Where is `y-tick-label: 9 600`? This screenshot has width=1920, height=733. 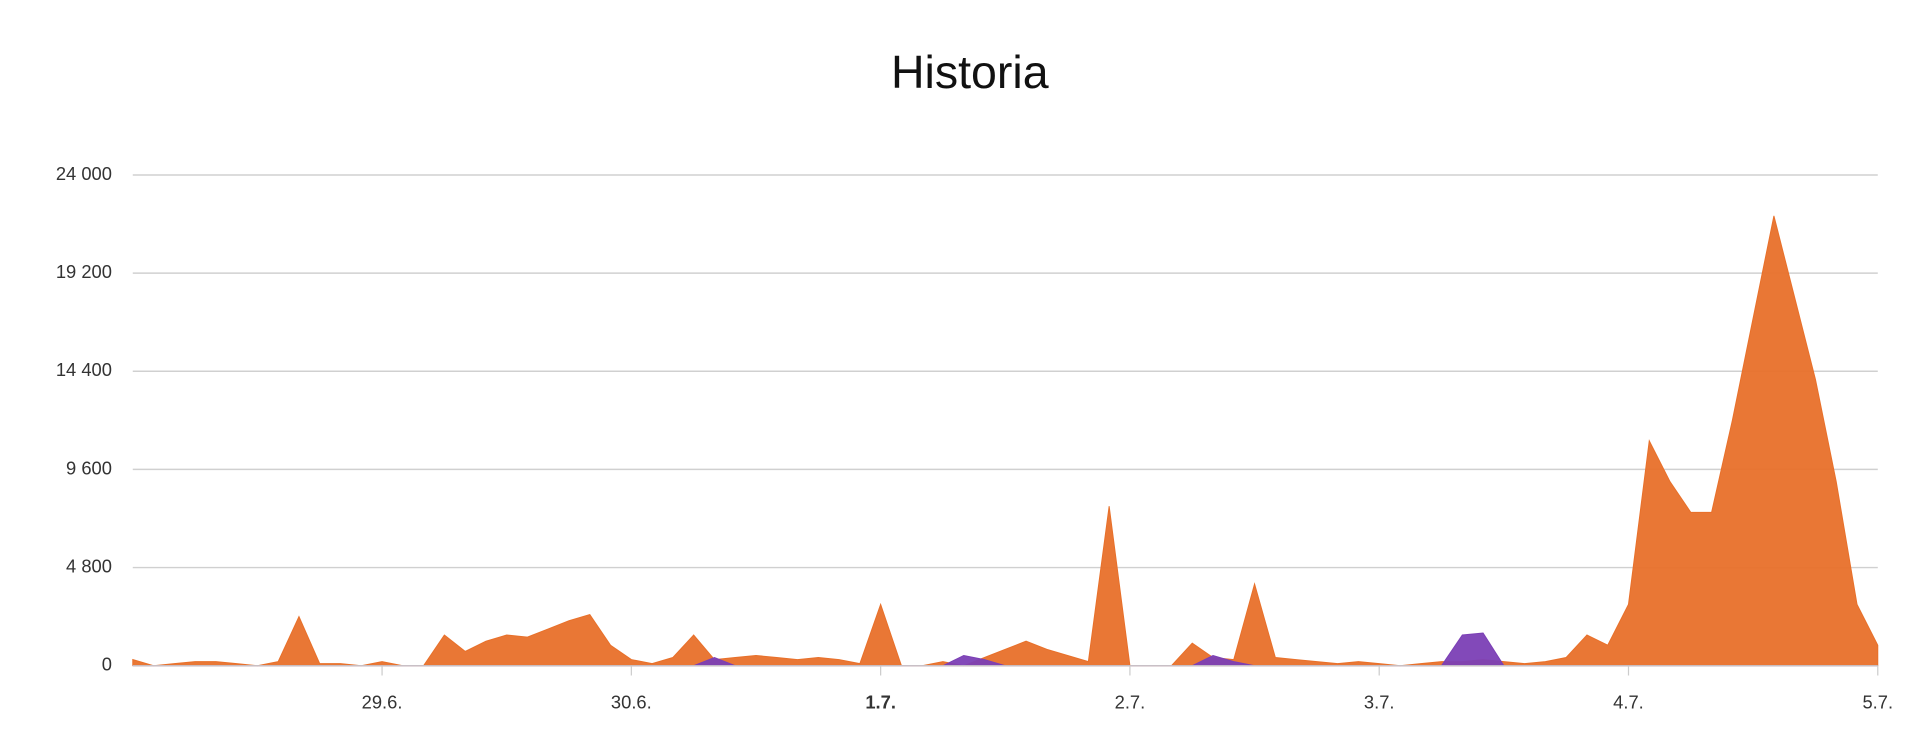
y-tick-label: 9 600 is located at coordinates (89, 467).